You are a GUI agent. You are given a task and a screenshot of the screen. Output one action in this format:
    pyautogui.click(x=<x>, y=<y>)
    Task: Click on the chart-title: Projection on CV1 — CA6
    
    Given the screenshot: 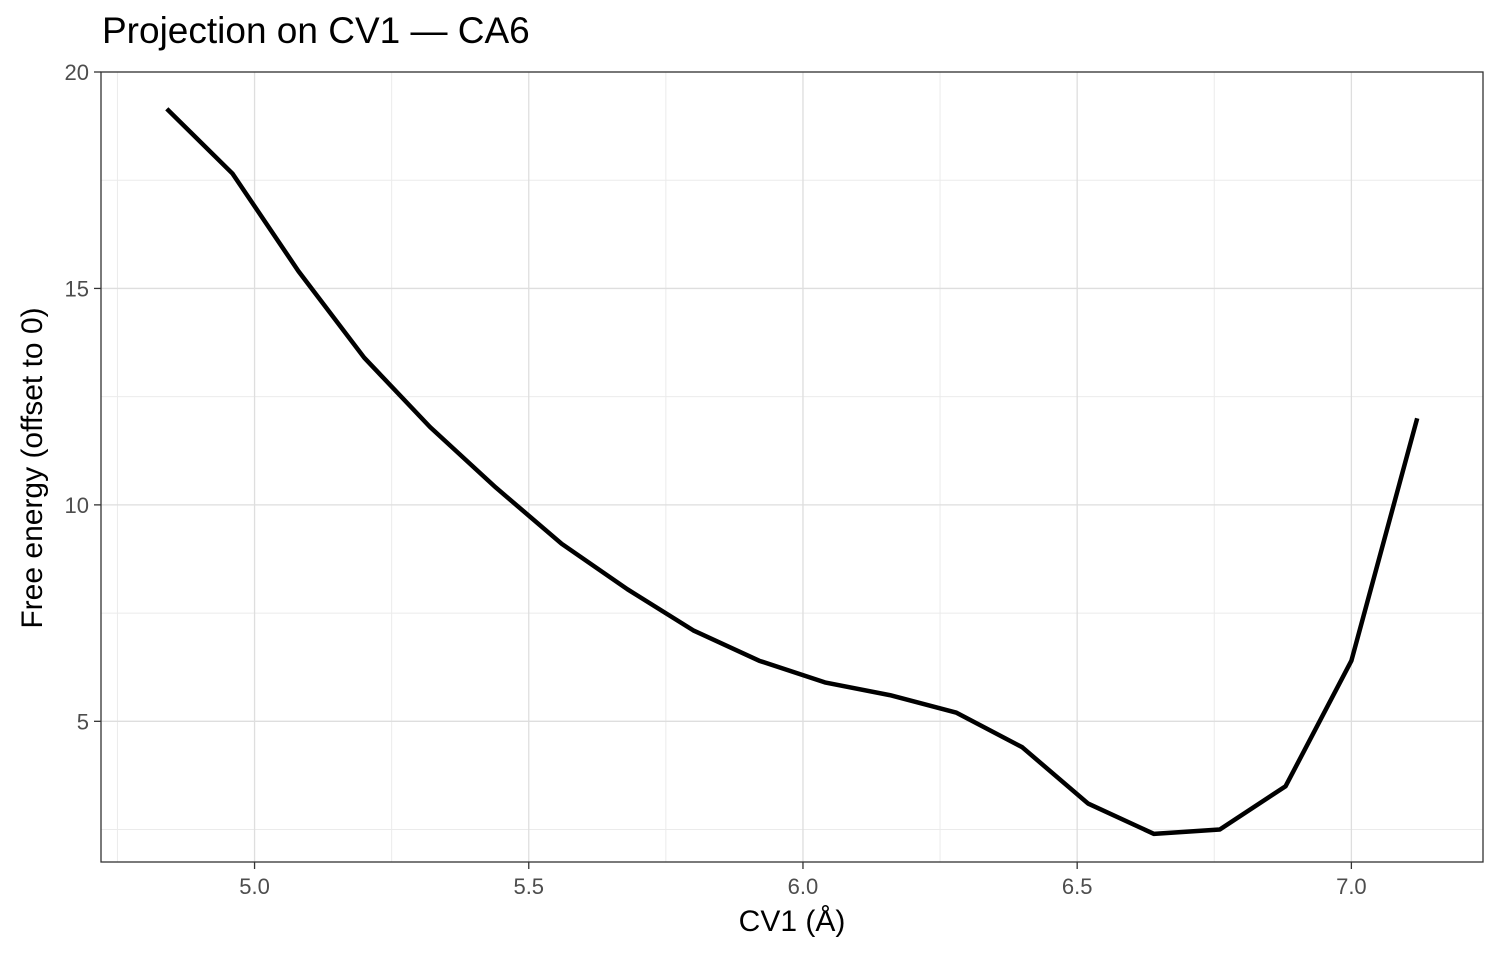 What is the action you would take?
    pyautogui.click(x=316, y=30)
    